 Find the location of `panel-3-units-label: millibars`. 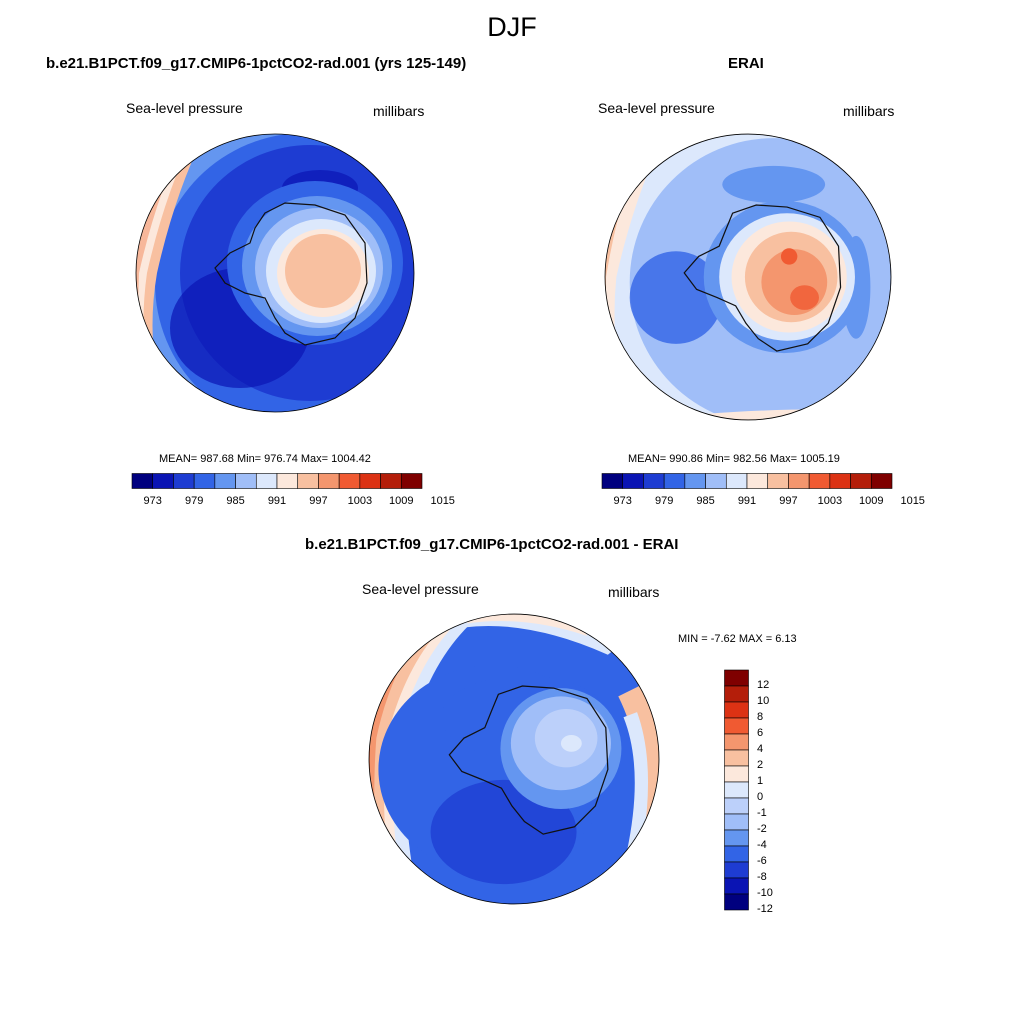

panel-3-units-label: millibars is located at coordinates (634, 592).